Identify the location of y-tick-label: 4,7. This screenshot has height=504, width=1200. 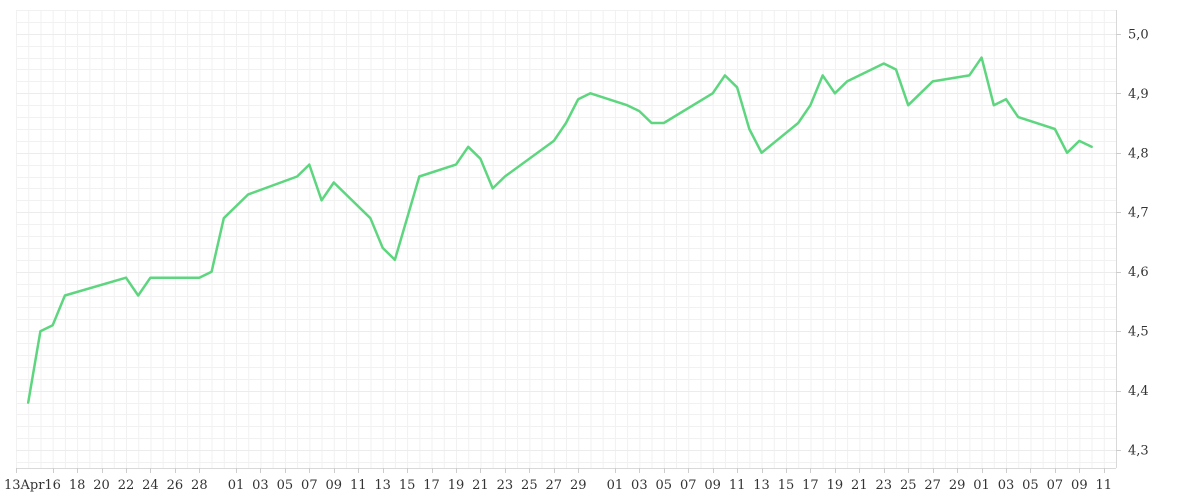
(1138, 213).